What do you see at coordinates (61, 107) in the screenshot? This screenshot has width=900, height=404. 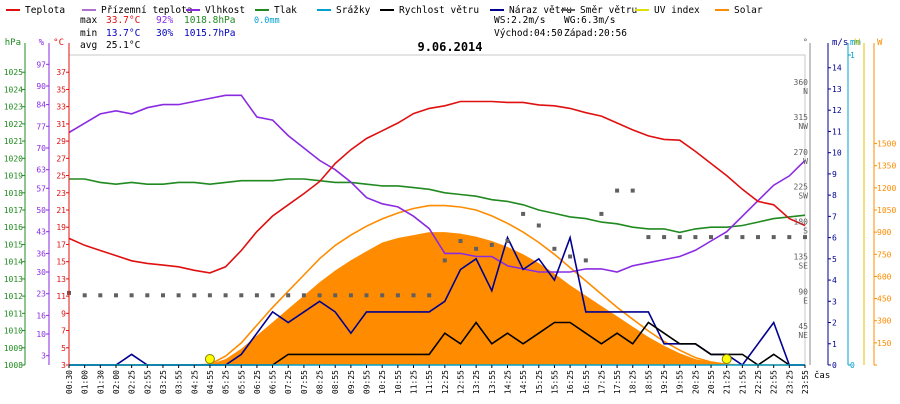 I see `temperature-tick-label: 33` at bounding box center [61, 107].